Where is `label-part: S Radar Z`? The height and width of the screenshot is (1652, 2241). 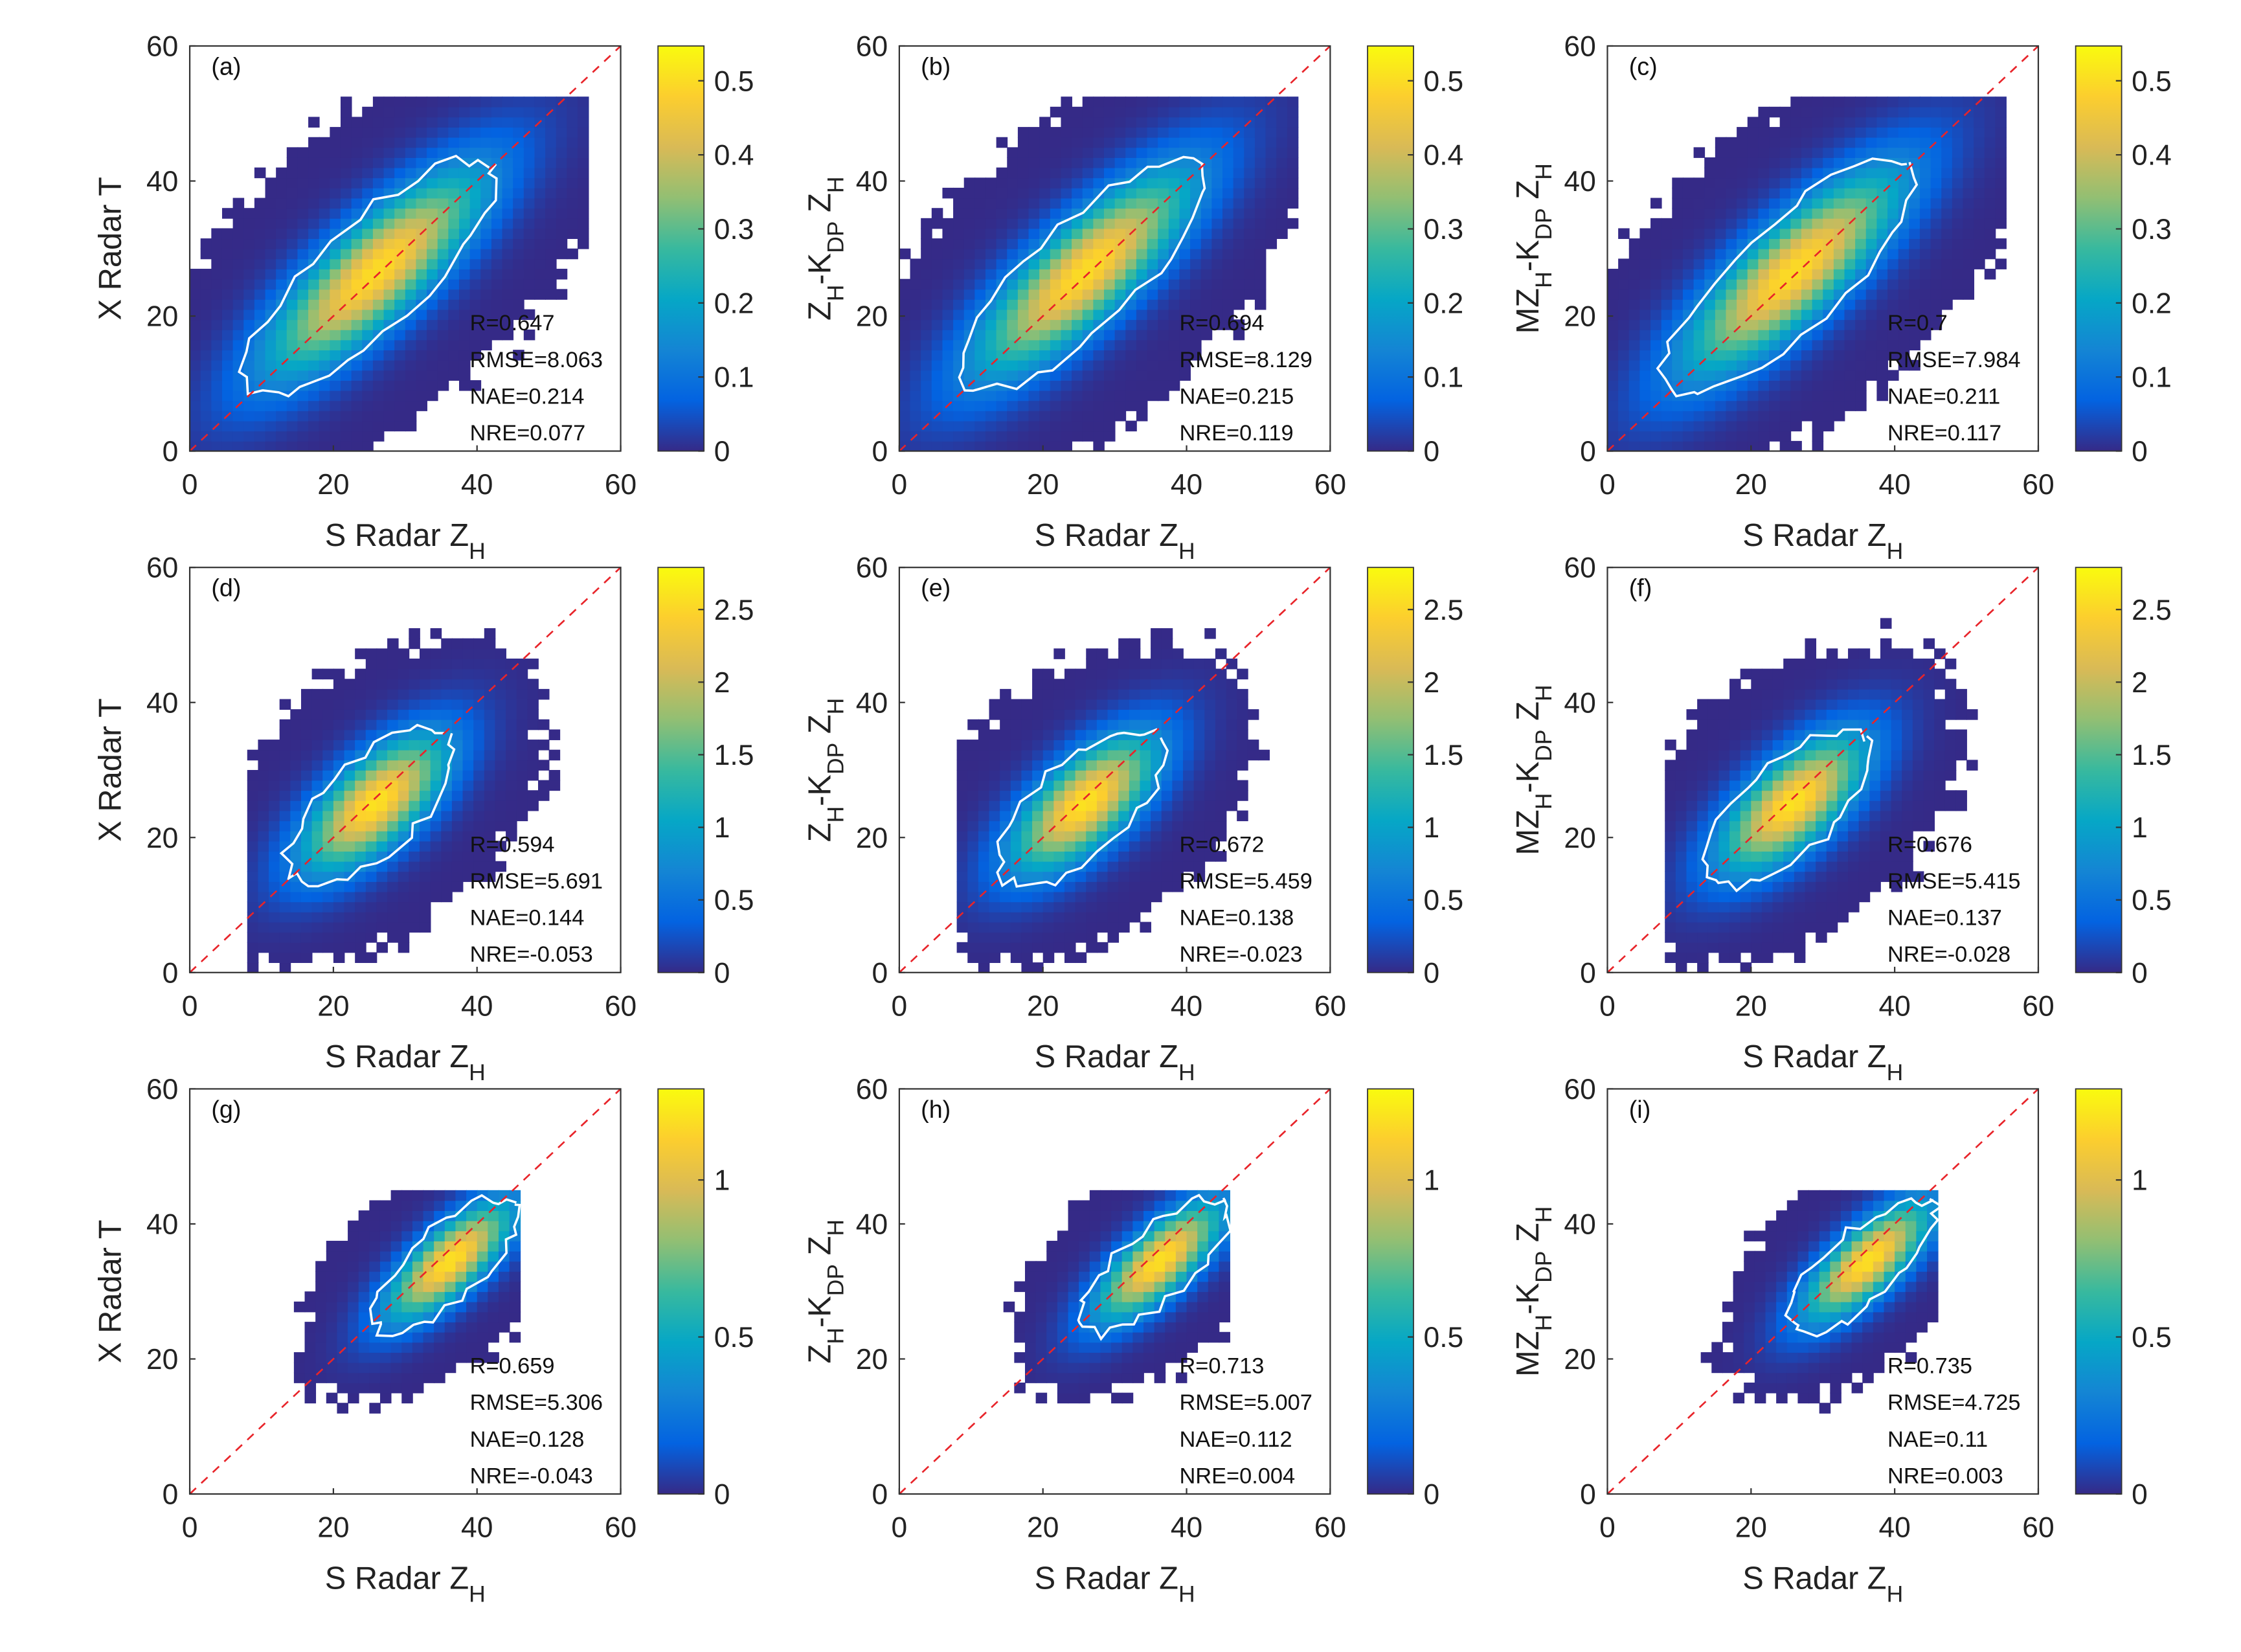 label-part: S Radar Z is located at coordinates (1106, 1056).